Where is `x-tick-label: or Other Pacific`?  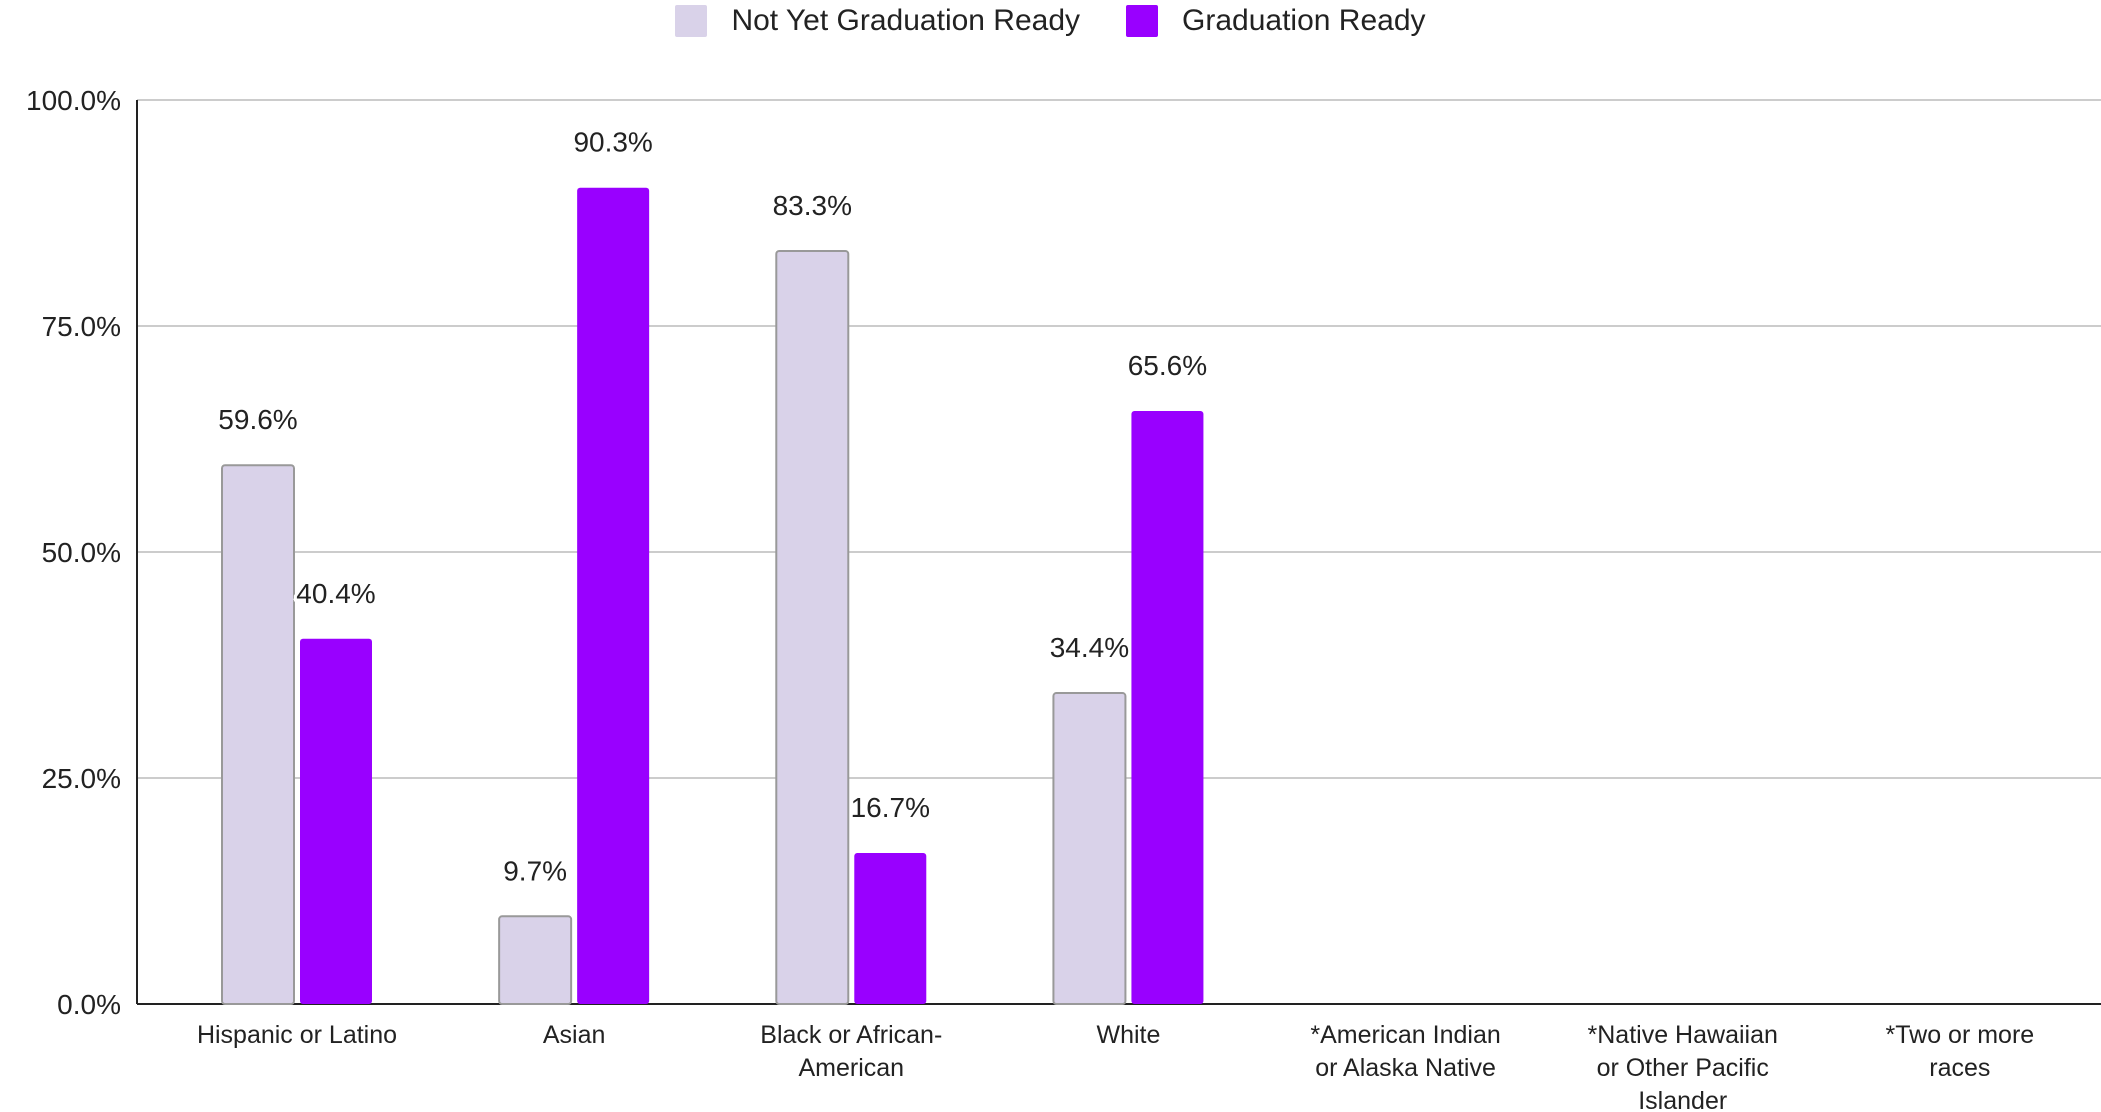 x-tick-label: or Other Pacific is located at coordinates (1683, 1068).